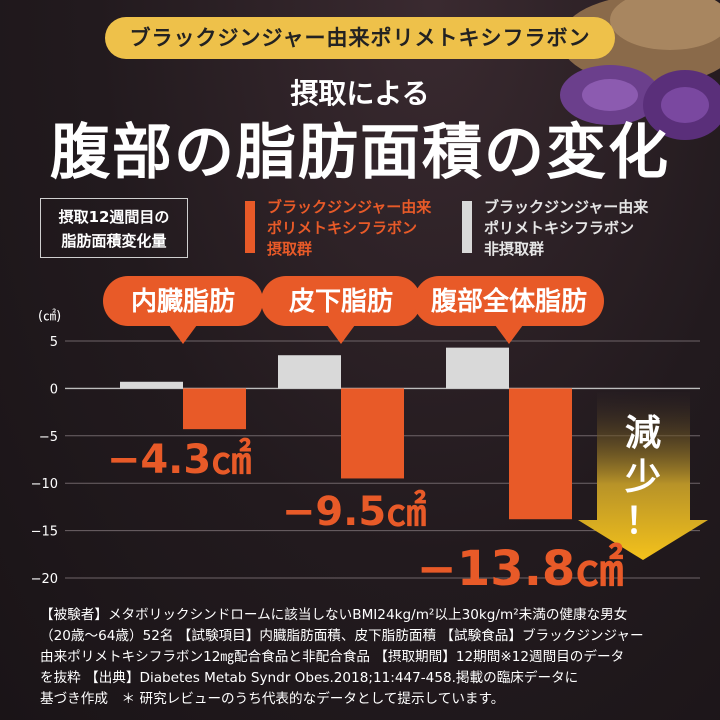  I want to click on category-callout-2: 皮下脂肪, so click(341, 310).